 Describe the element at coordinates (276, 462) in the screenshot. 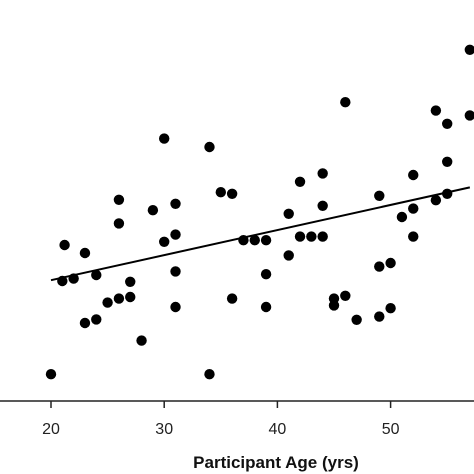

I see `x-axis-title: Participant Age (yrs)` at that location.